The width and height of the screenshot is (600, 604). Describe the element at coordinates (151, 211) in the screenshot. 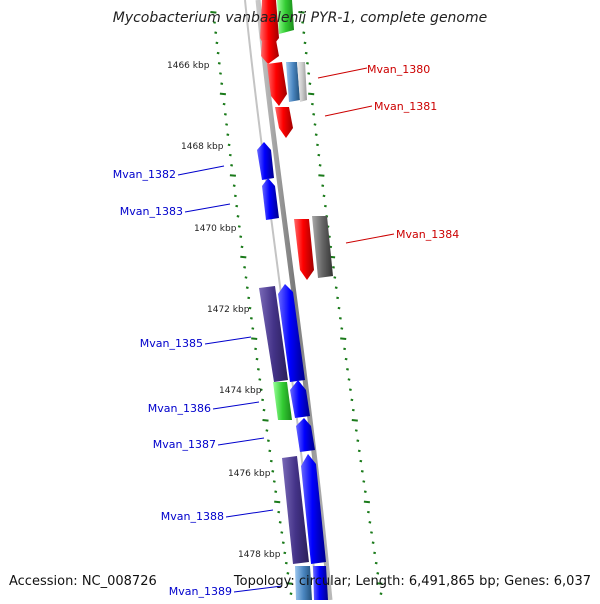

I see `label-mvan-1383: Mvan_1383` at that location.